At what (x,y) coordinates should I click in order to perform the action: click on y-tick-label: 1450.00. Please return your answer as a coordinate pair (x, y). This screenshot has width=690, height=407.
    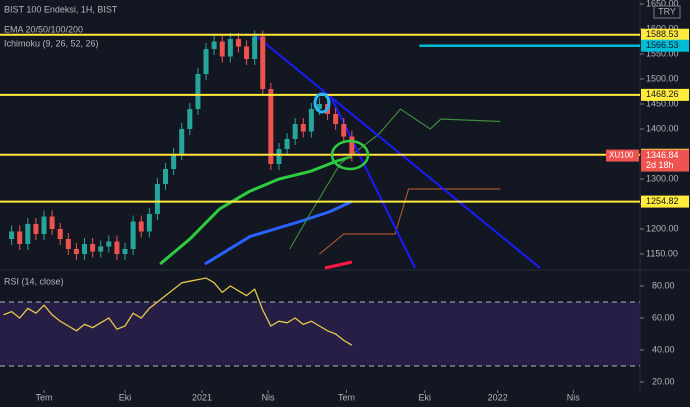
    Looking at the image, I should click on (662, 103).